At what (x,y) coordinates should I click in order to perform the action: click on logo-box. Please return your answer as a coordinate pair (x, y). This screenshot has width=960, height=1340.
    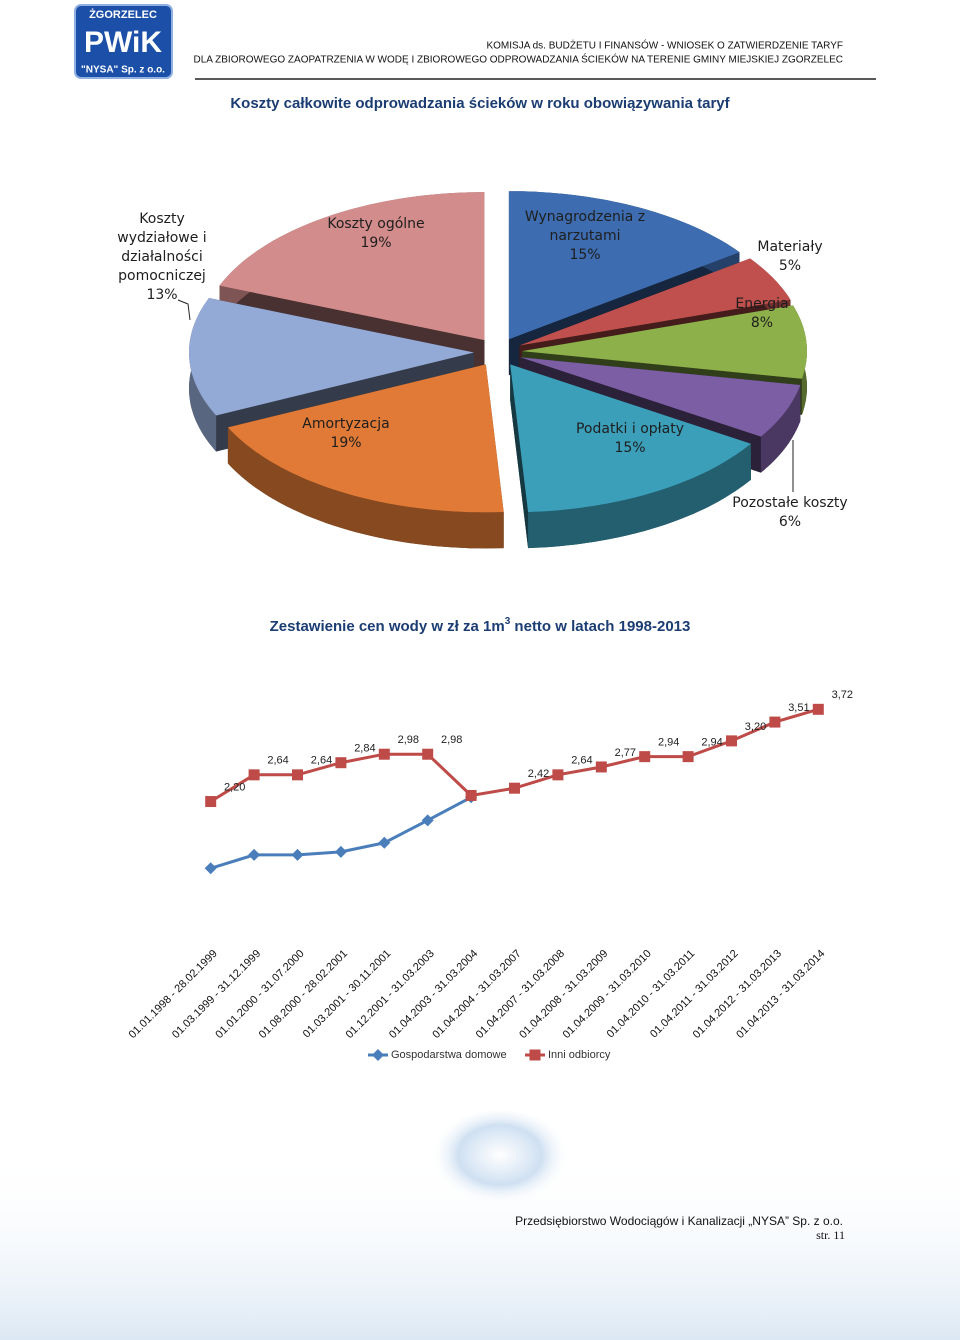
    Looking at the image, I should click on (123, 41).